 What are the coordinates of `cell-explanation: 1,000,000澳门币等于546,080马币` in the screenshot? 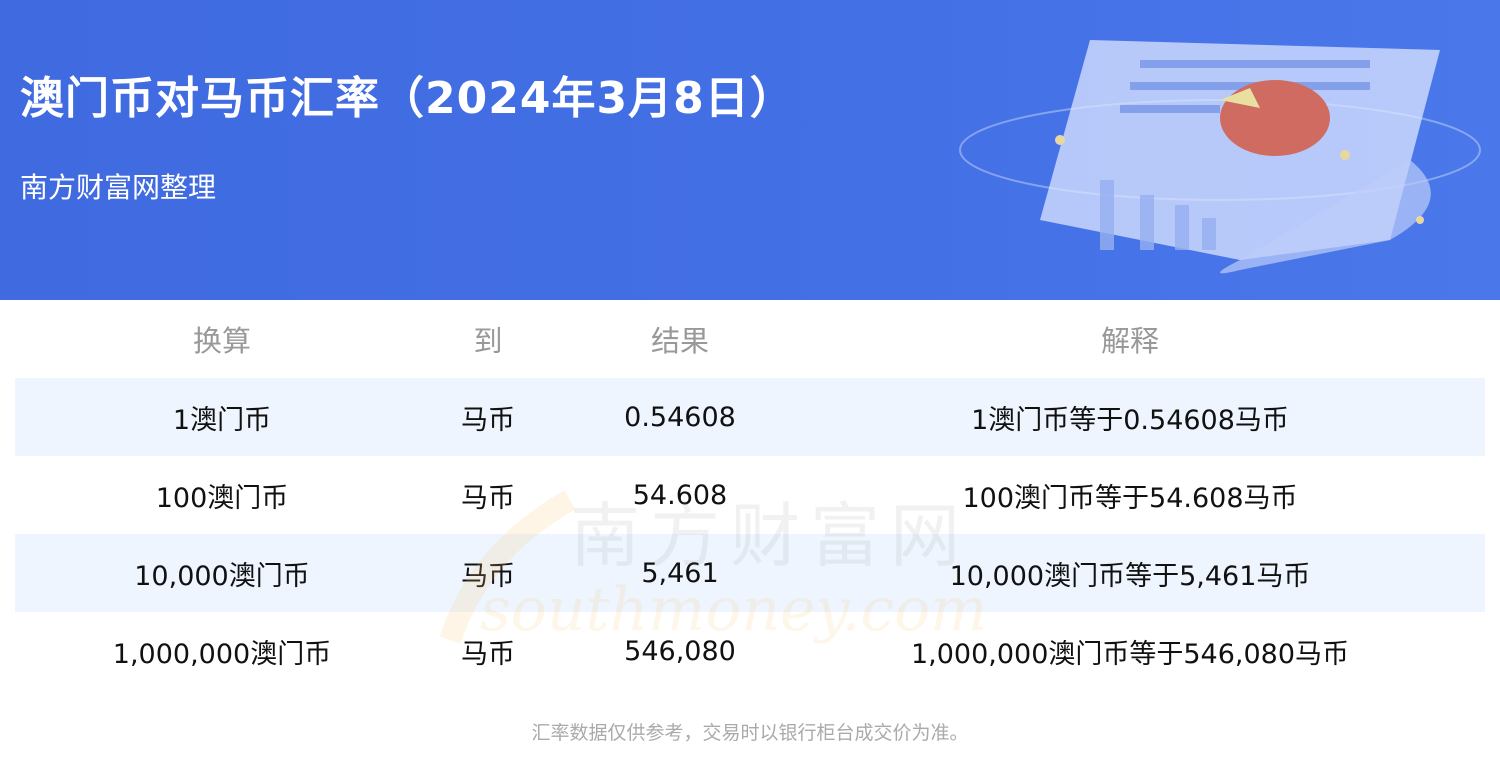 It's located at (1130, 654).